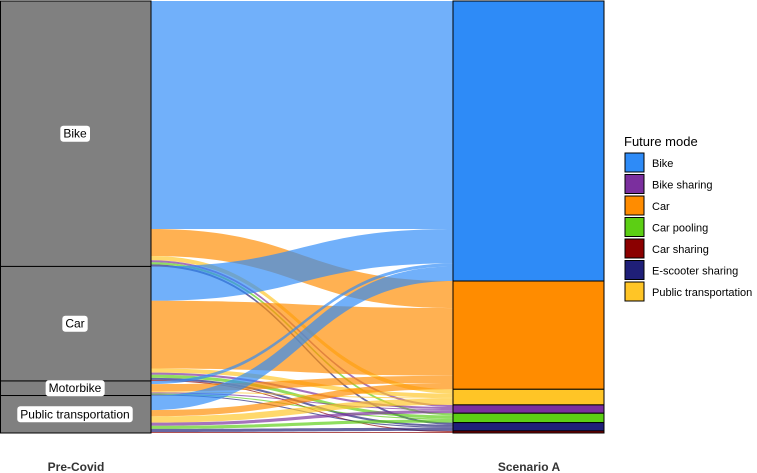 This screenshot has height=473, width=757. Describe the element at coordinates (528, 335) in the screenshot. I see `stratum-scenario-a-car` at that location.